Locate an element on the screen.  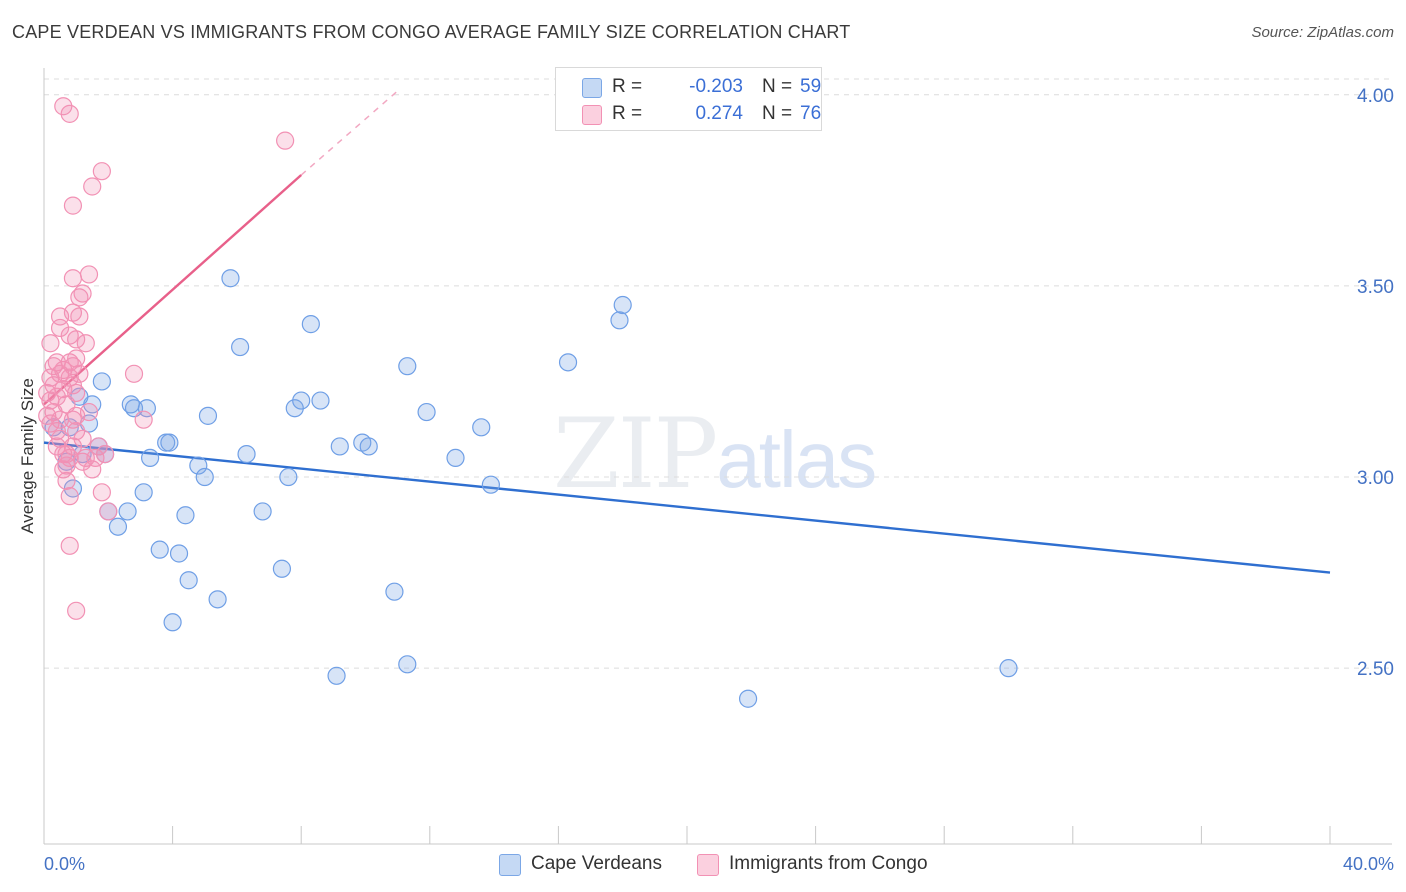
congo-trend-line is located at coordinates (172, 290).